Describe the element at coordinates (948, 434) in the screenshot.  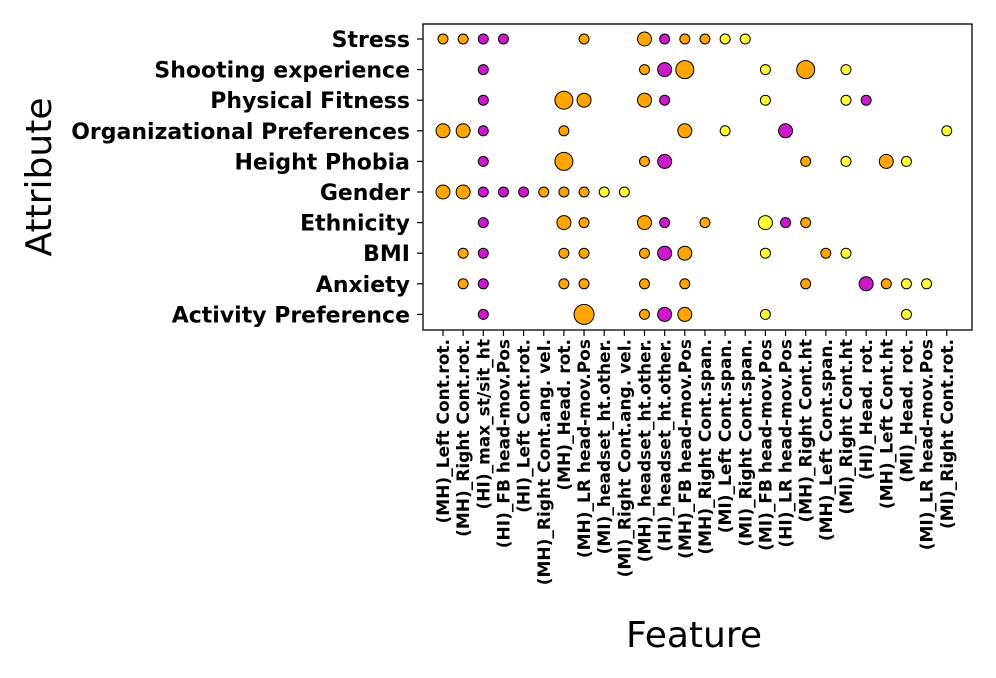
I see `x-tick-label-mi-right-cont-rot: (MI)_Right Cont.rot.` at that location.